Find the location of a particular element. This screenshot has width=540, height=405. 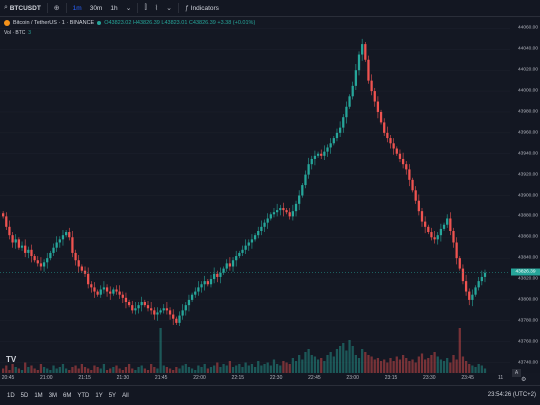

range-5y: 5Y is located at coordinates (112, 395).